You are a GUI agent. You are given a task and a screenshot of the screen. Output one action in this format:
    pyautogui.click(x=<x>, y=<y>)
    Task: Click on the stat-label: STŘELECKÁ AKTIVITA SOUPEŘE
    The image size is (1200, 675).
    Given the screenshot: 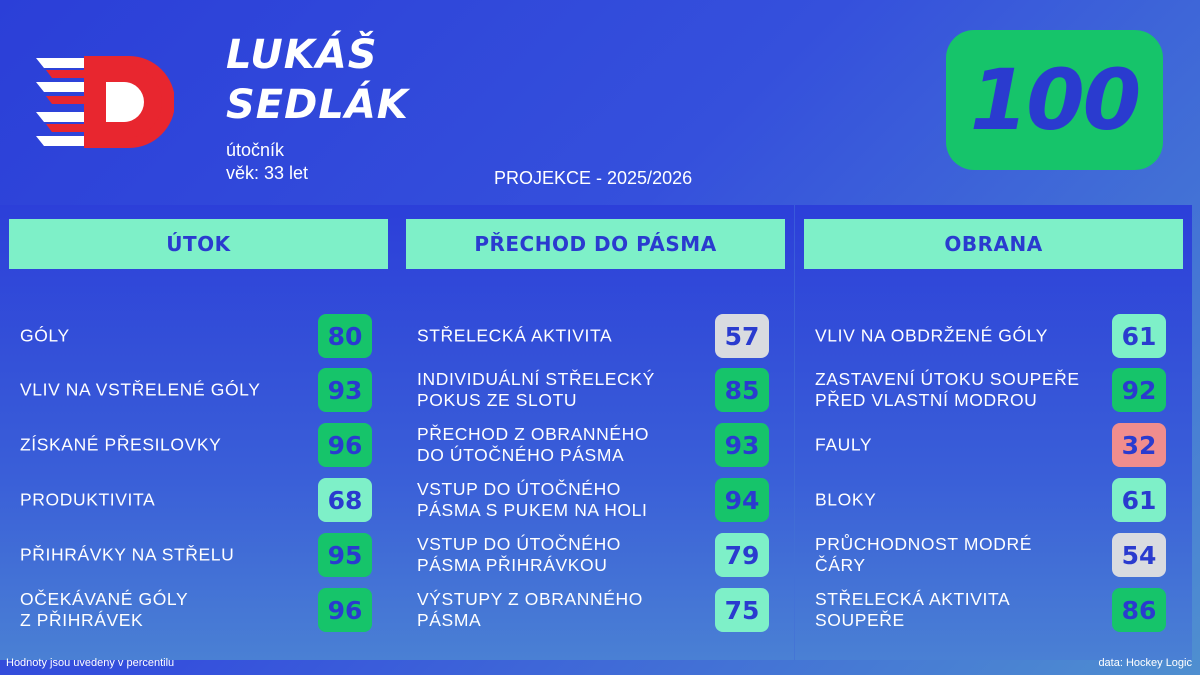 What is the action you would take?
    pyautogui.click(x=913, y=609)
    